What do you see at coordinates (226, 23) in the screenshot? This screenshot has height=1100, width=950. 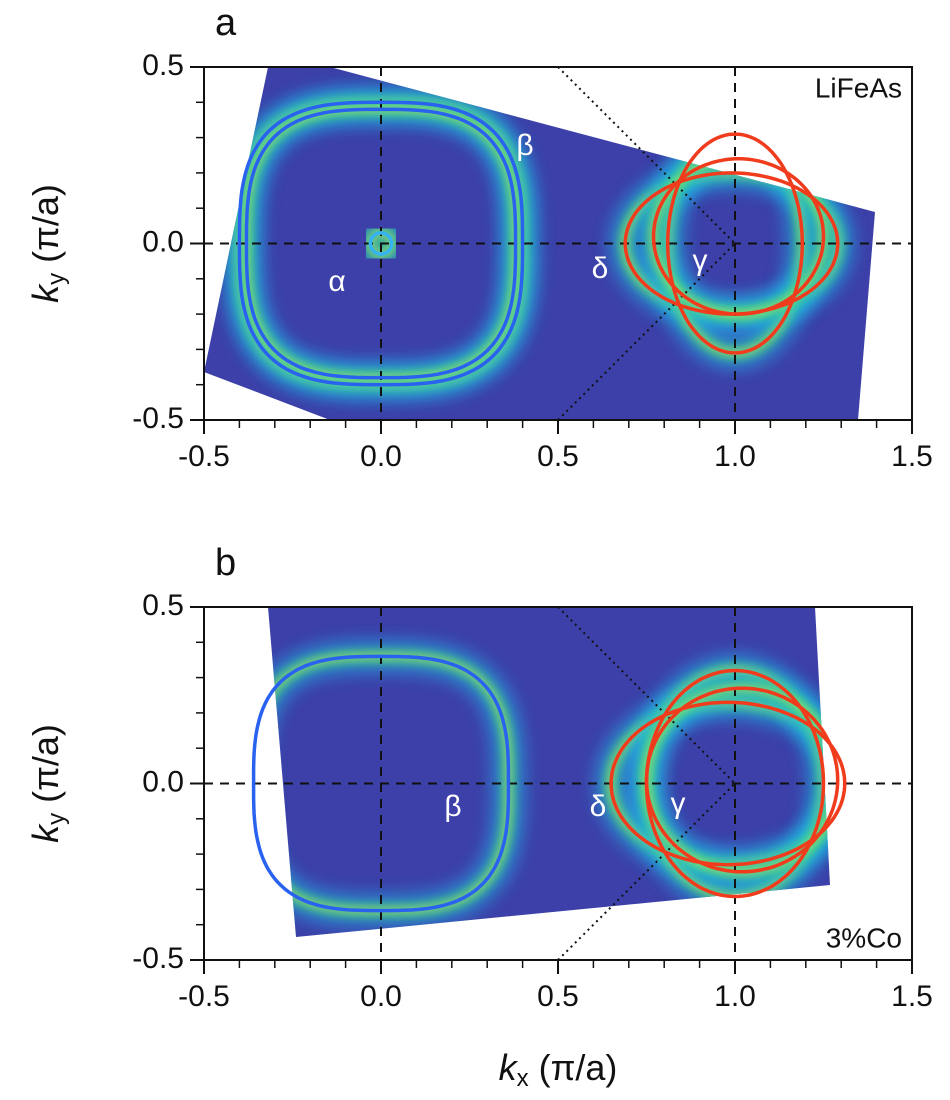 I see `panel-label: a` at bounding box center [226, 23].